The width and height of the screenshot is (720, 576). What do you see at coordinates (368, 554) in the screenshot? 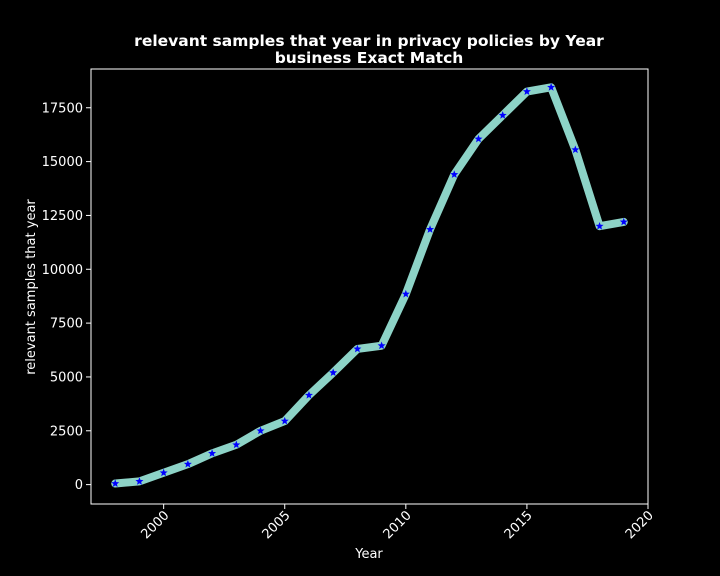
I see `x-axis-label: Year` at bounding box center [368, 554].